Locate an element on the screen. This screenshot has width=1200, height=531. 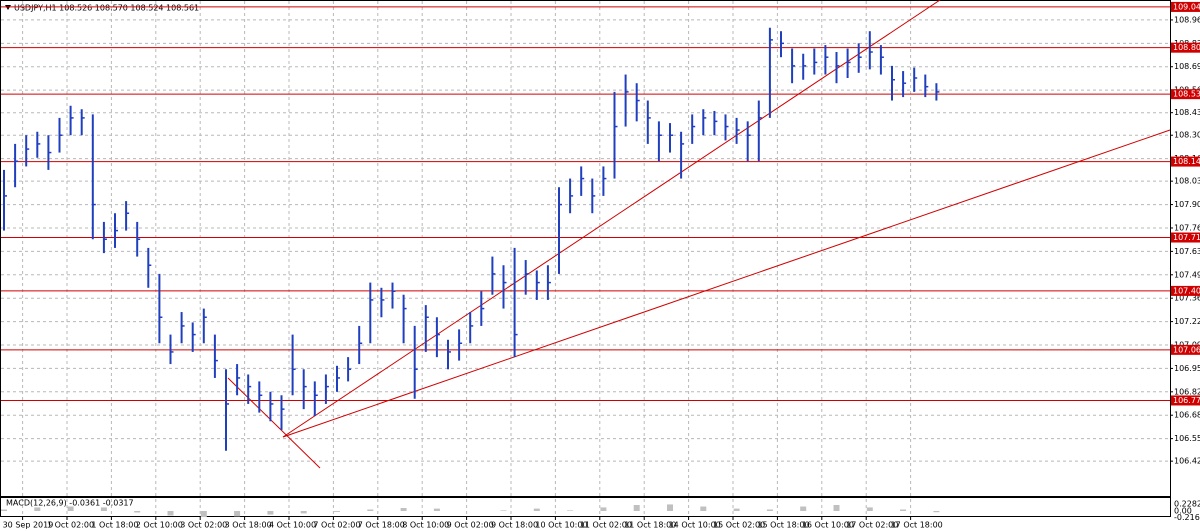
x-tick-label: 1 Oct 02:00 is located at coordinates (70, 525).